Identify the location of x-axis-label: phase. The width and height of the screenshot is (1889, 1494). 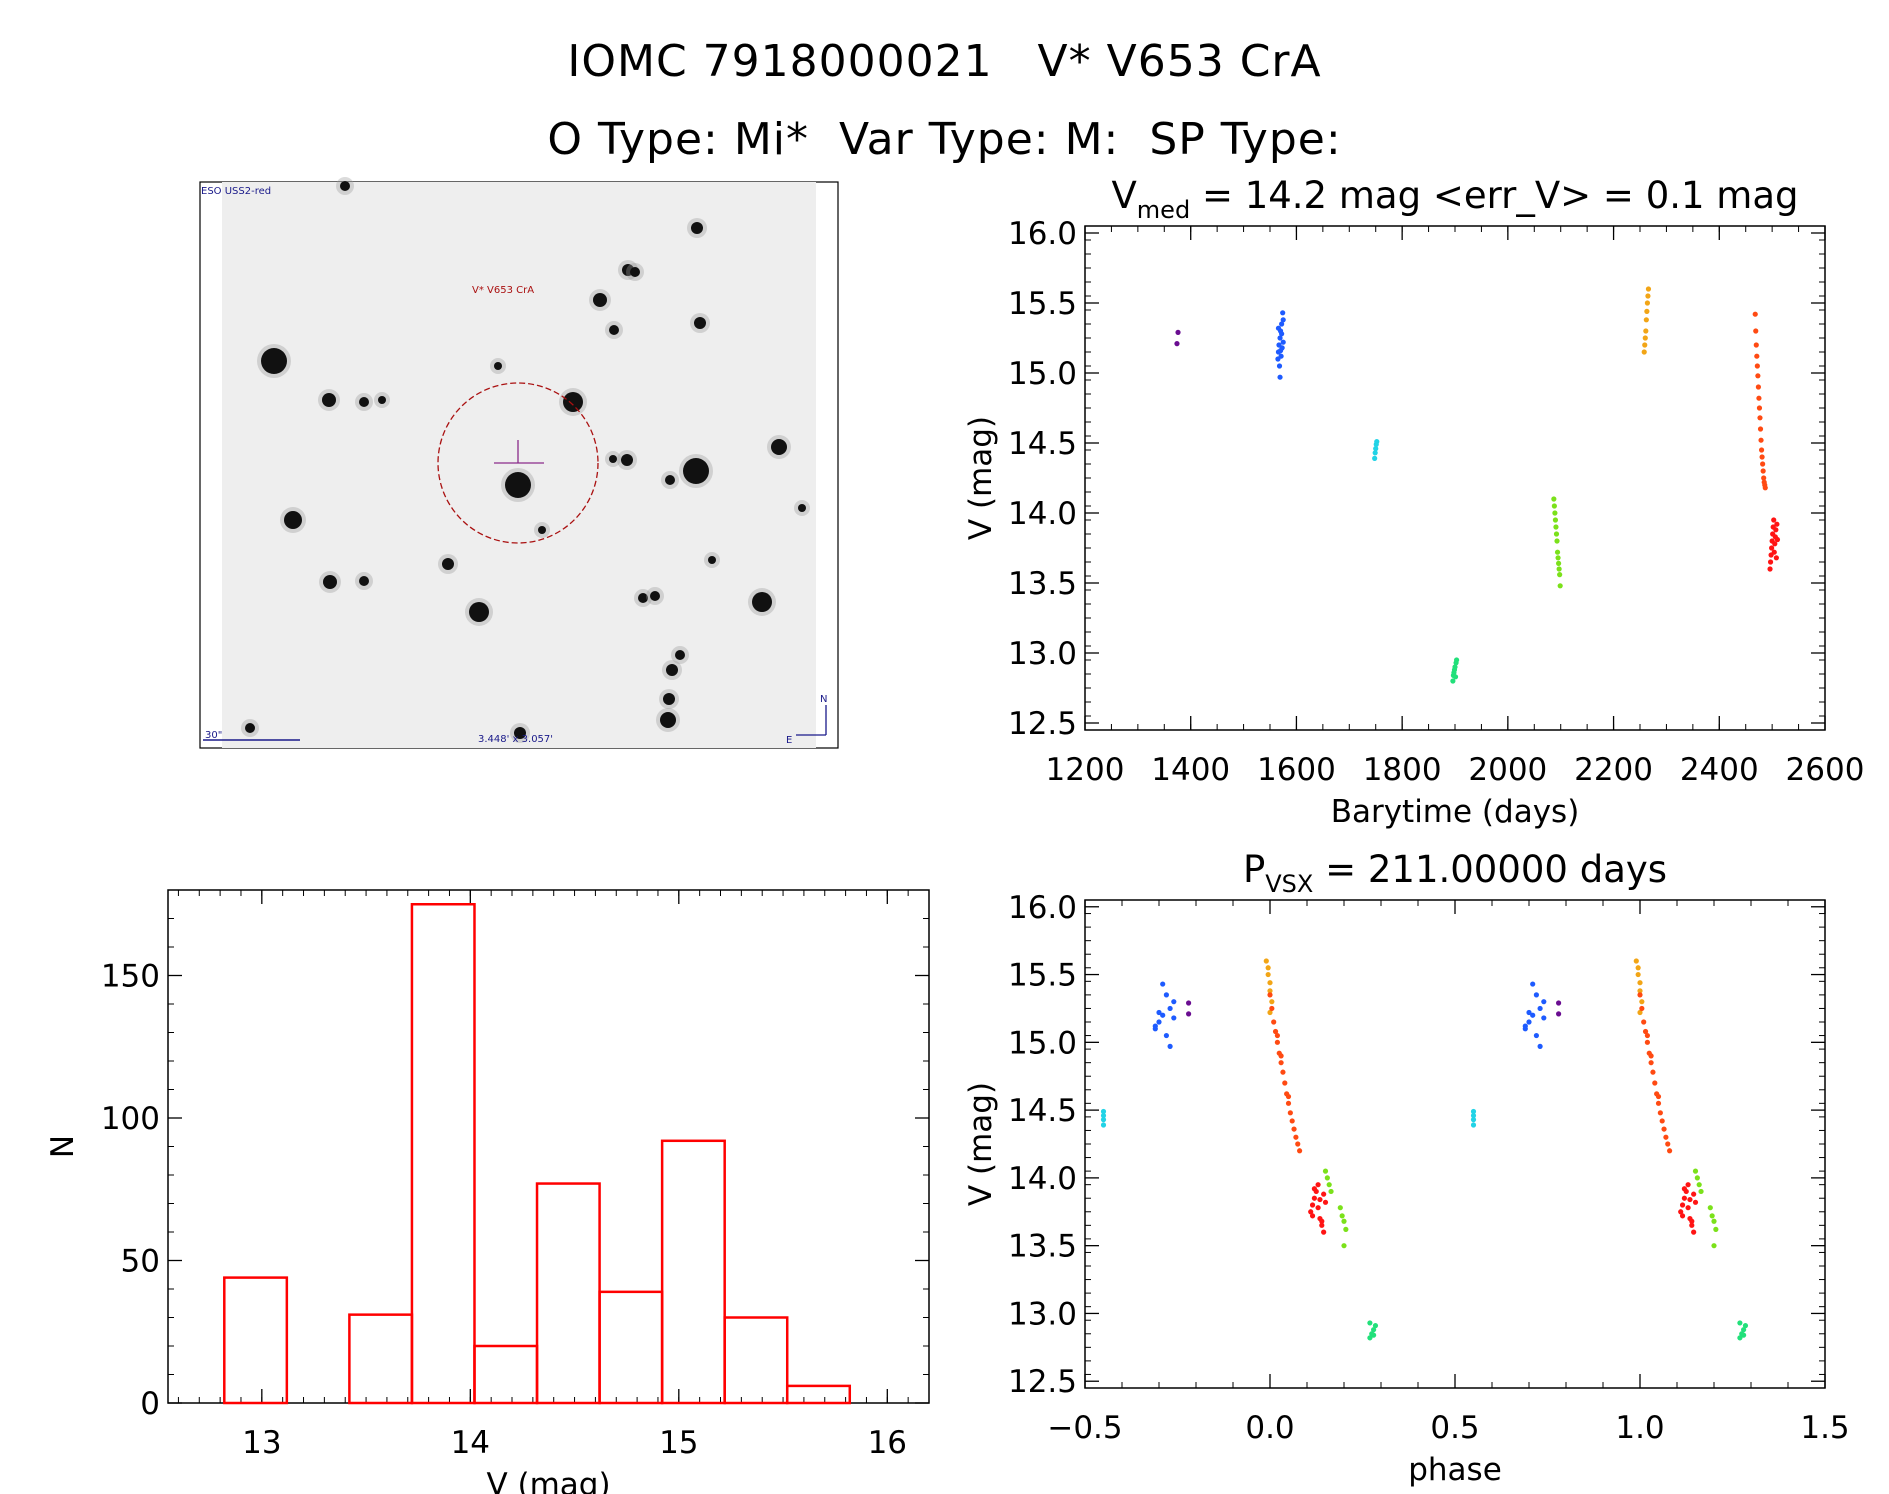
(1455, 1470).